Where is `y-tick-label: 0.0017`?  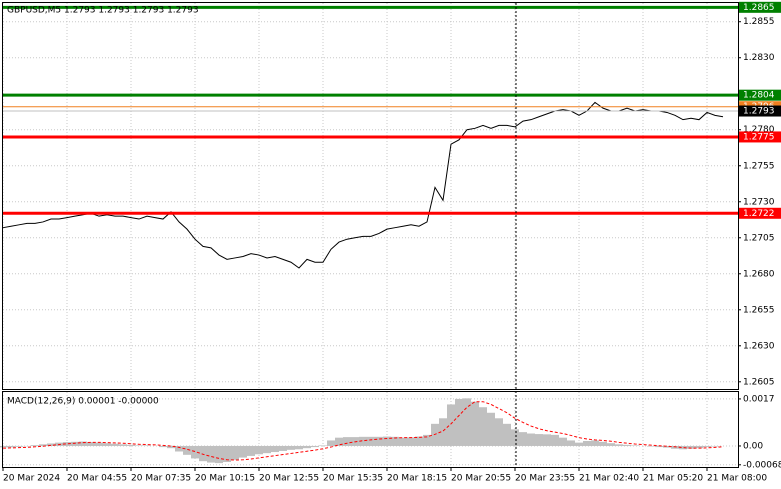
y-tick-label: 0.0017 is located at coordinates (759, 399).